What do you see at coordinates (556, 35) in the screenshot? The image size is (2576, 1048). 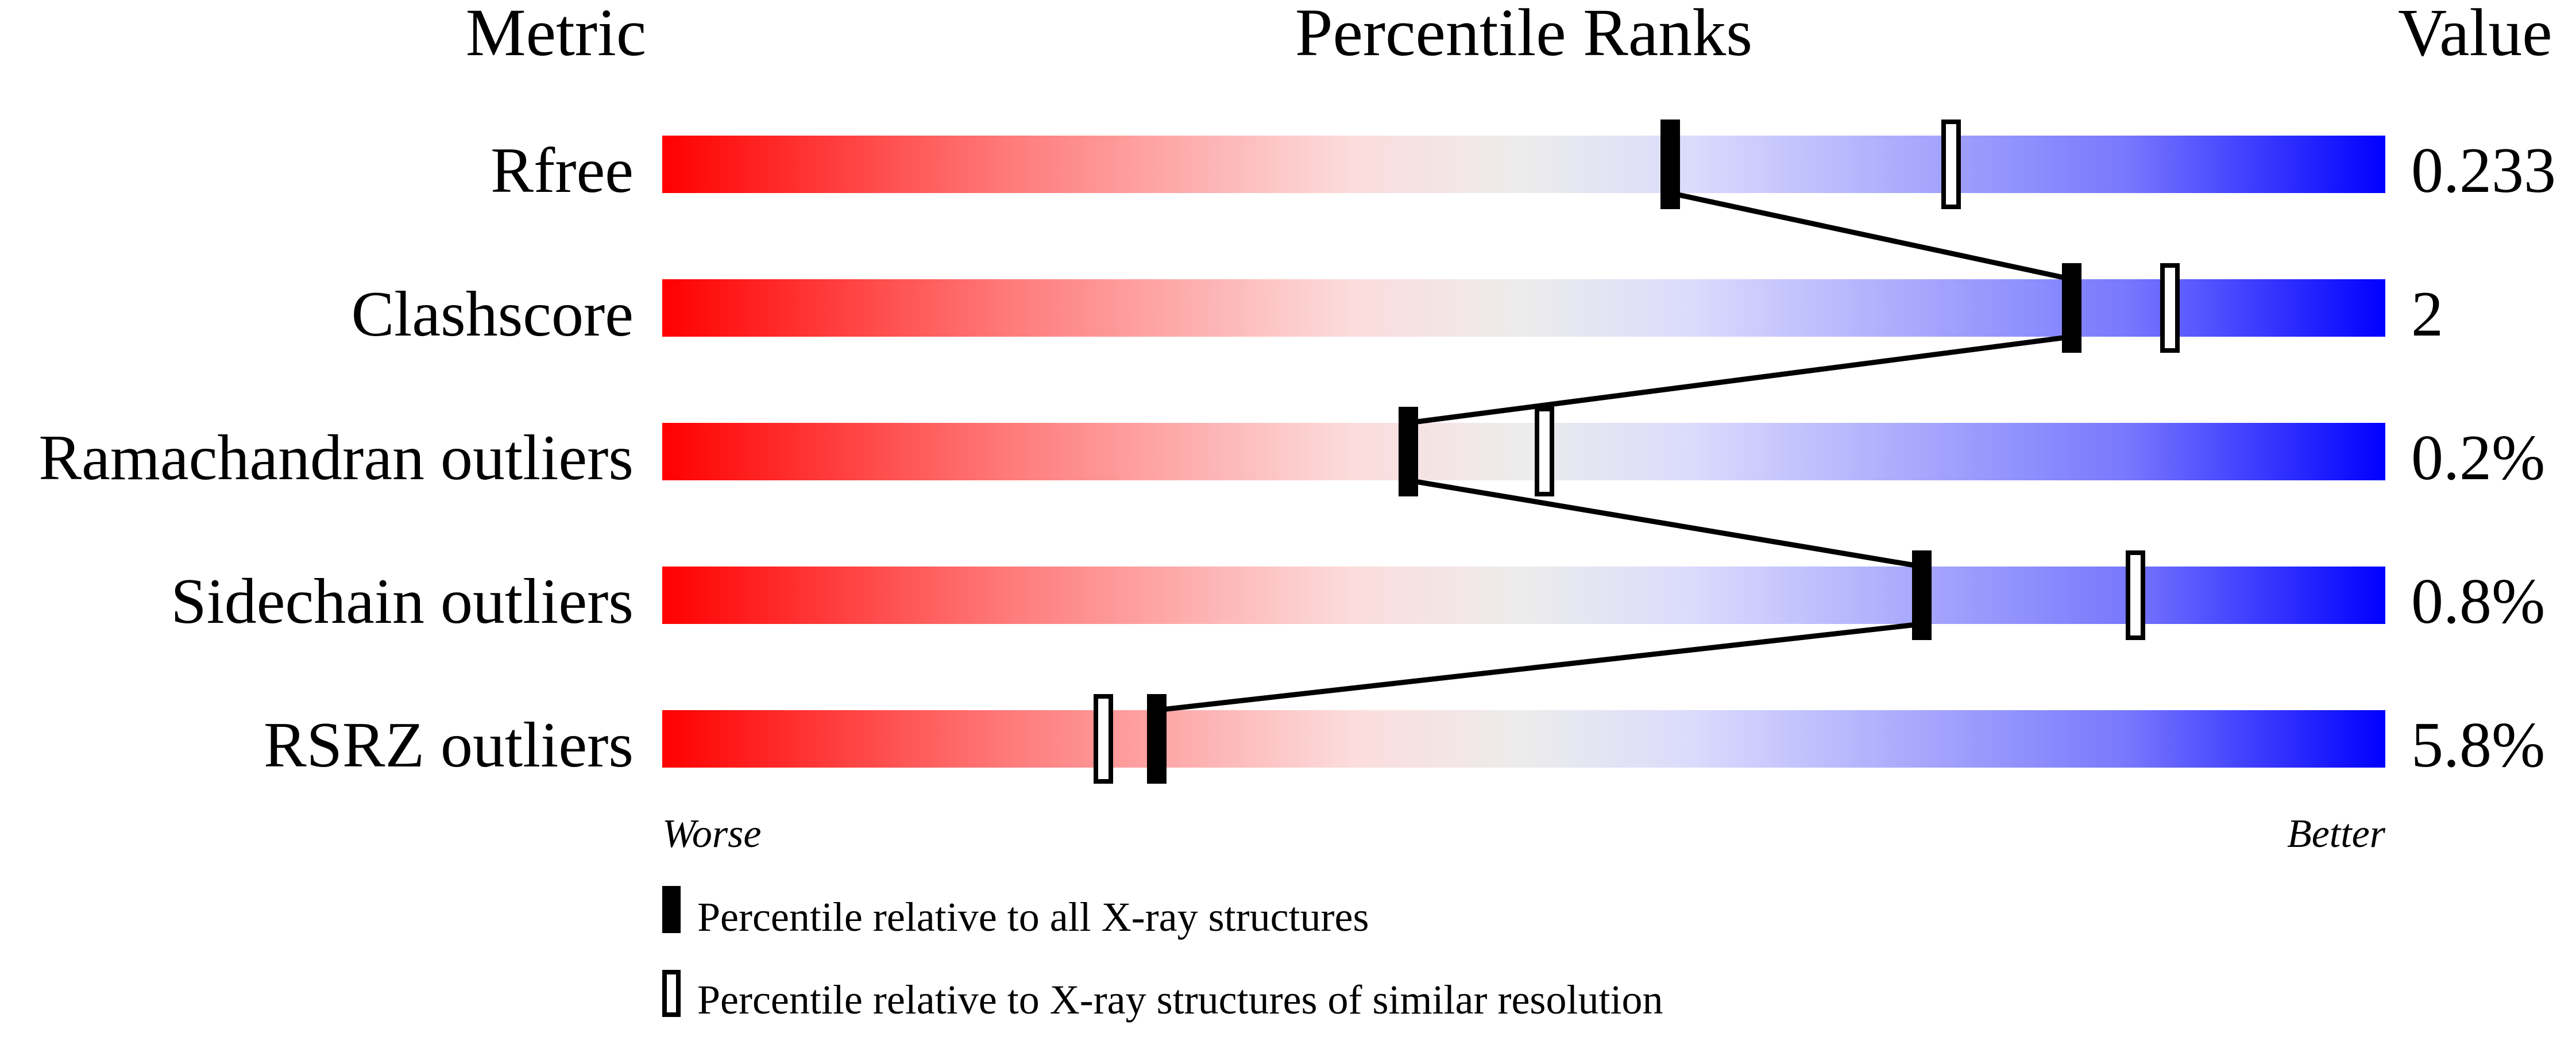 I see `header-metric: Metric` at bounding box center [556, 35].